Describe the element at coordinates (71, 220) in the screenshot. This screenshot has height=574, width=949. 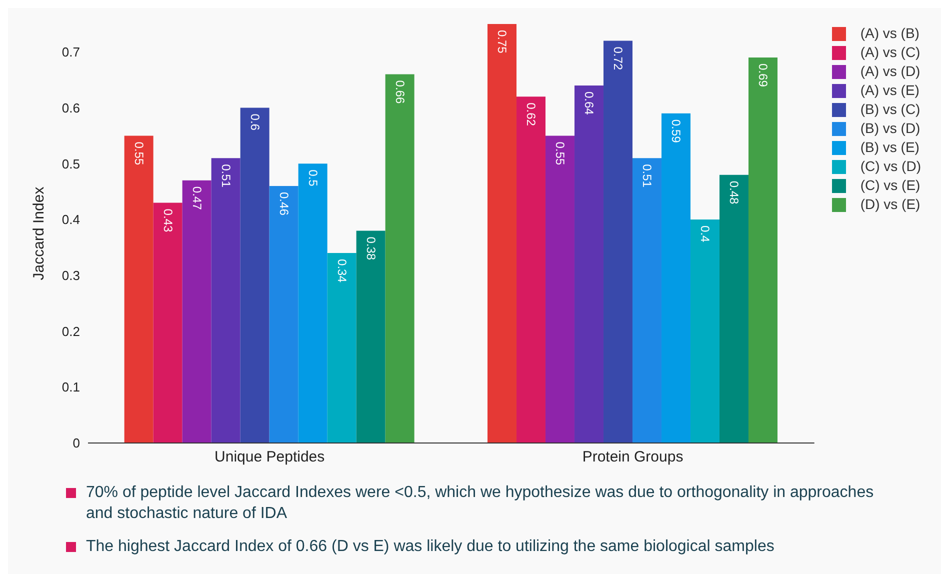
I see `y-tick-label: 0.4` at that location.